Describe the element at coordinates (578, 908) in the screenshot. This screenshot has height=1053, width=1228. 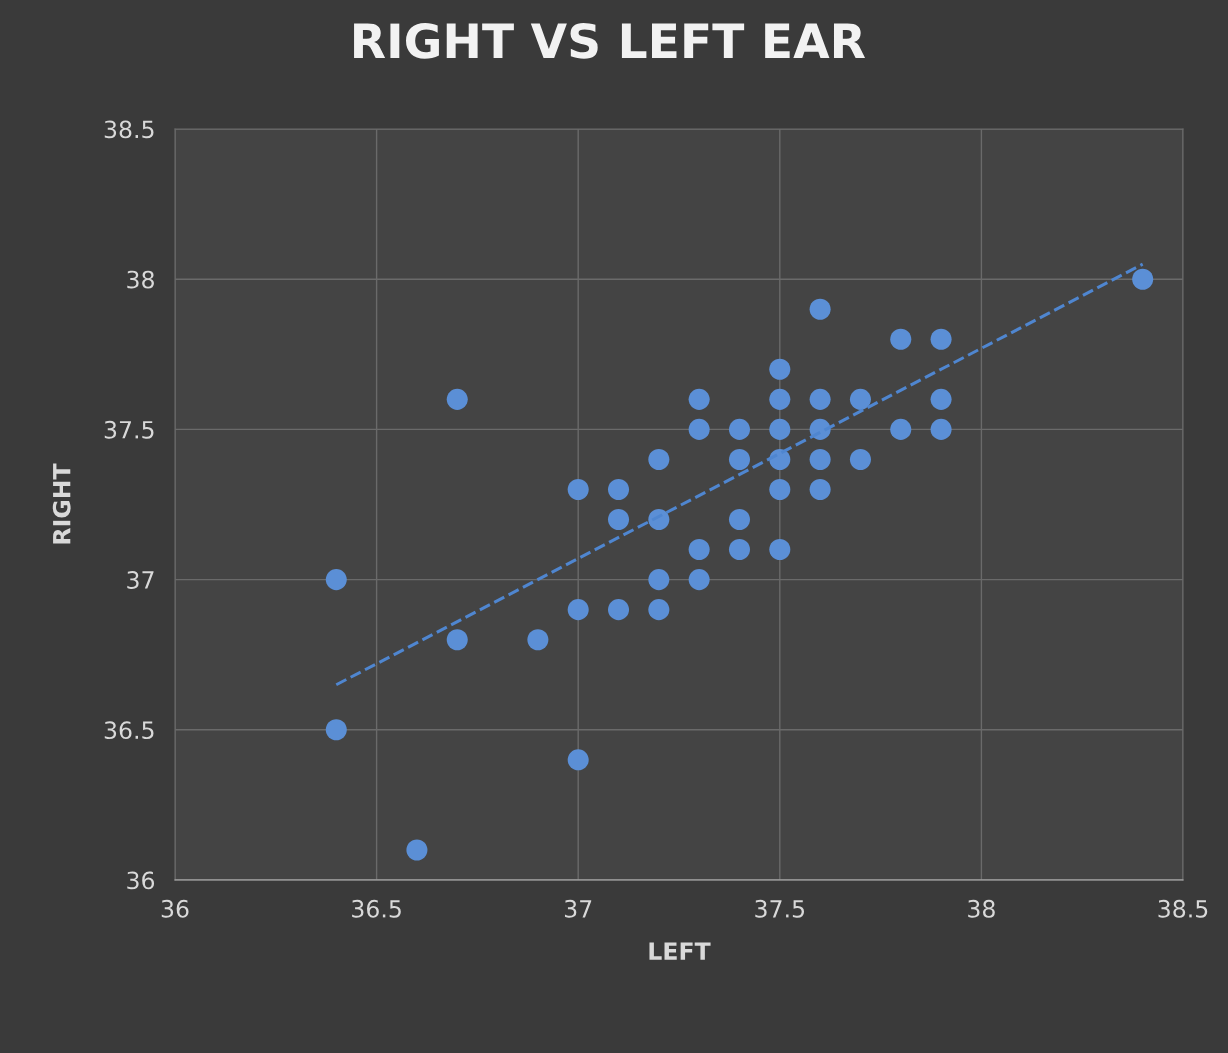
I see `x-tick-label: 37` at that location.